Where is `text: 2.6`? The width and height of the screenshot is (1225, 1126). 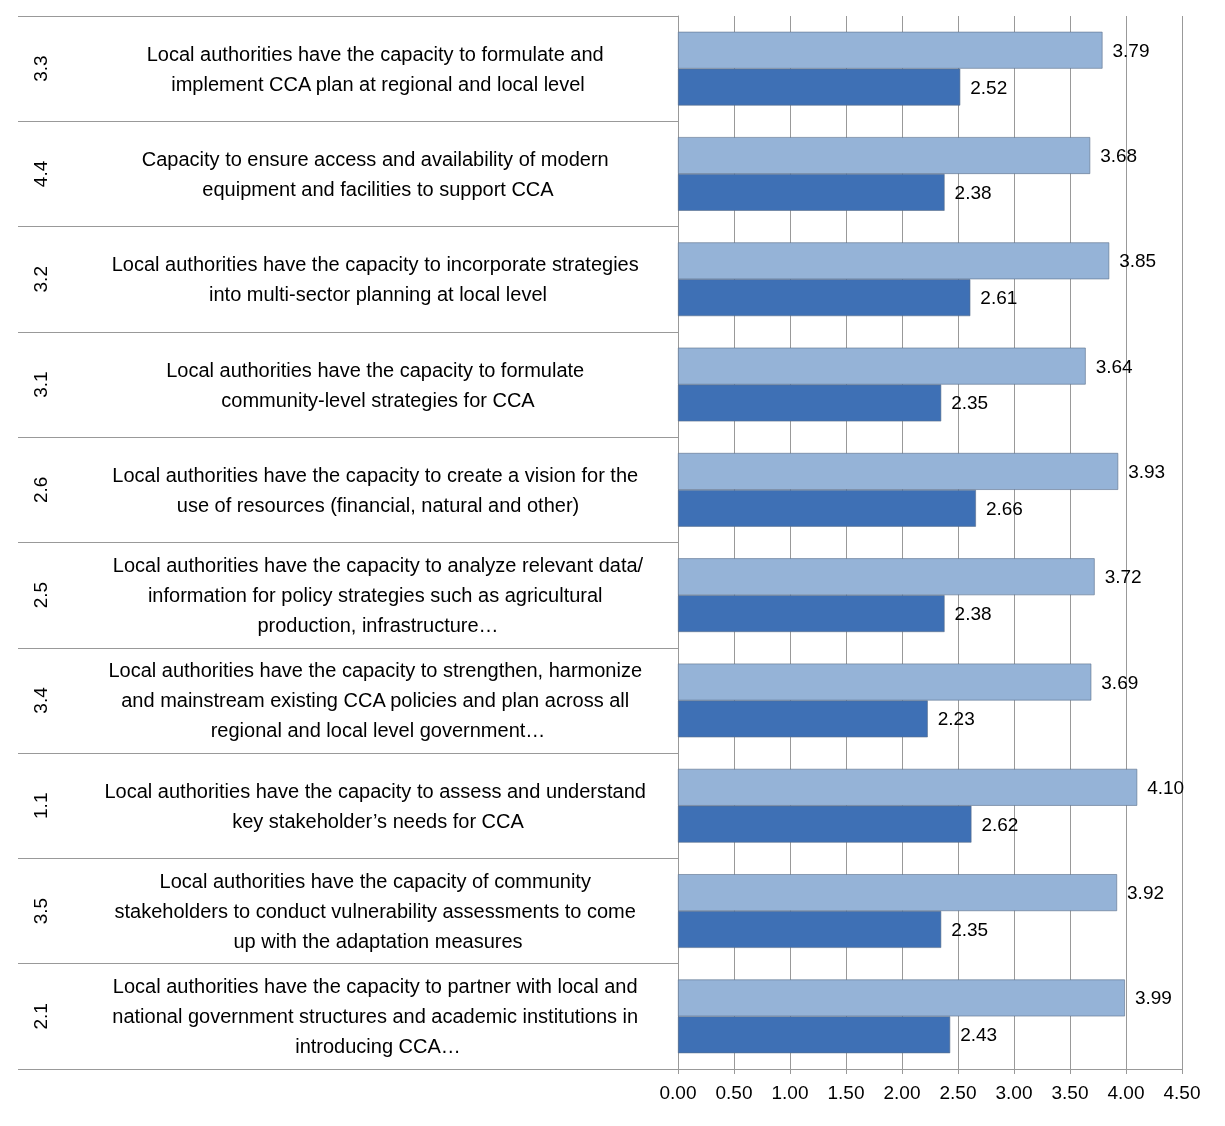
text: 2.6 is located at coordinates (40, 490).